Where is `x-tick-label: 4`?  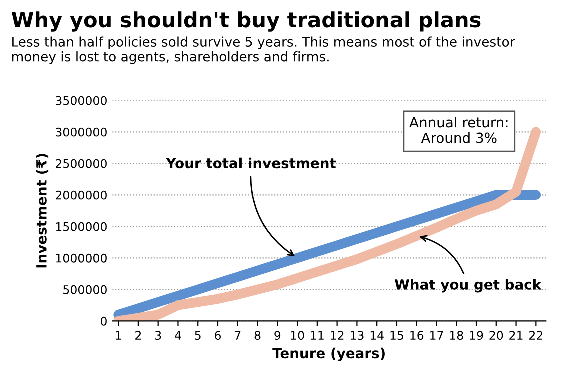 x-tick-label: 4 is located at coordinates (178, 335).